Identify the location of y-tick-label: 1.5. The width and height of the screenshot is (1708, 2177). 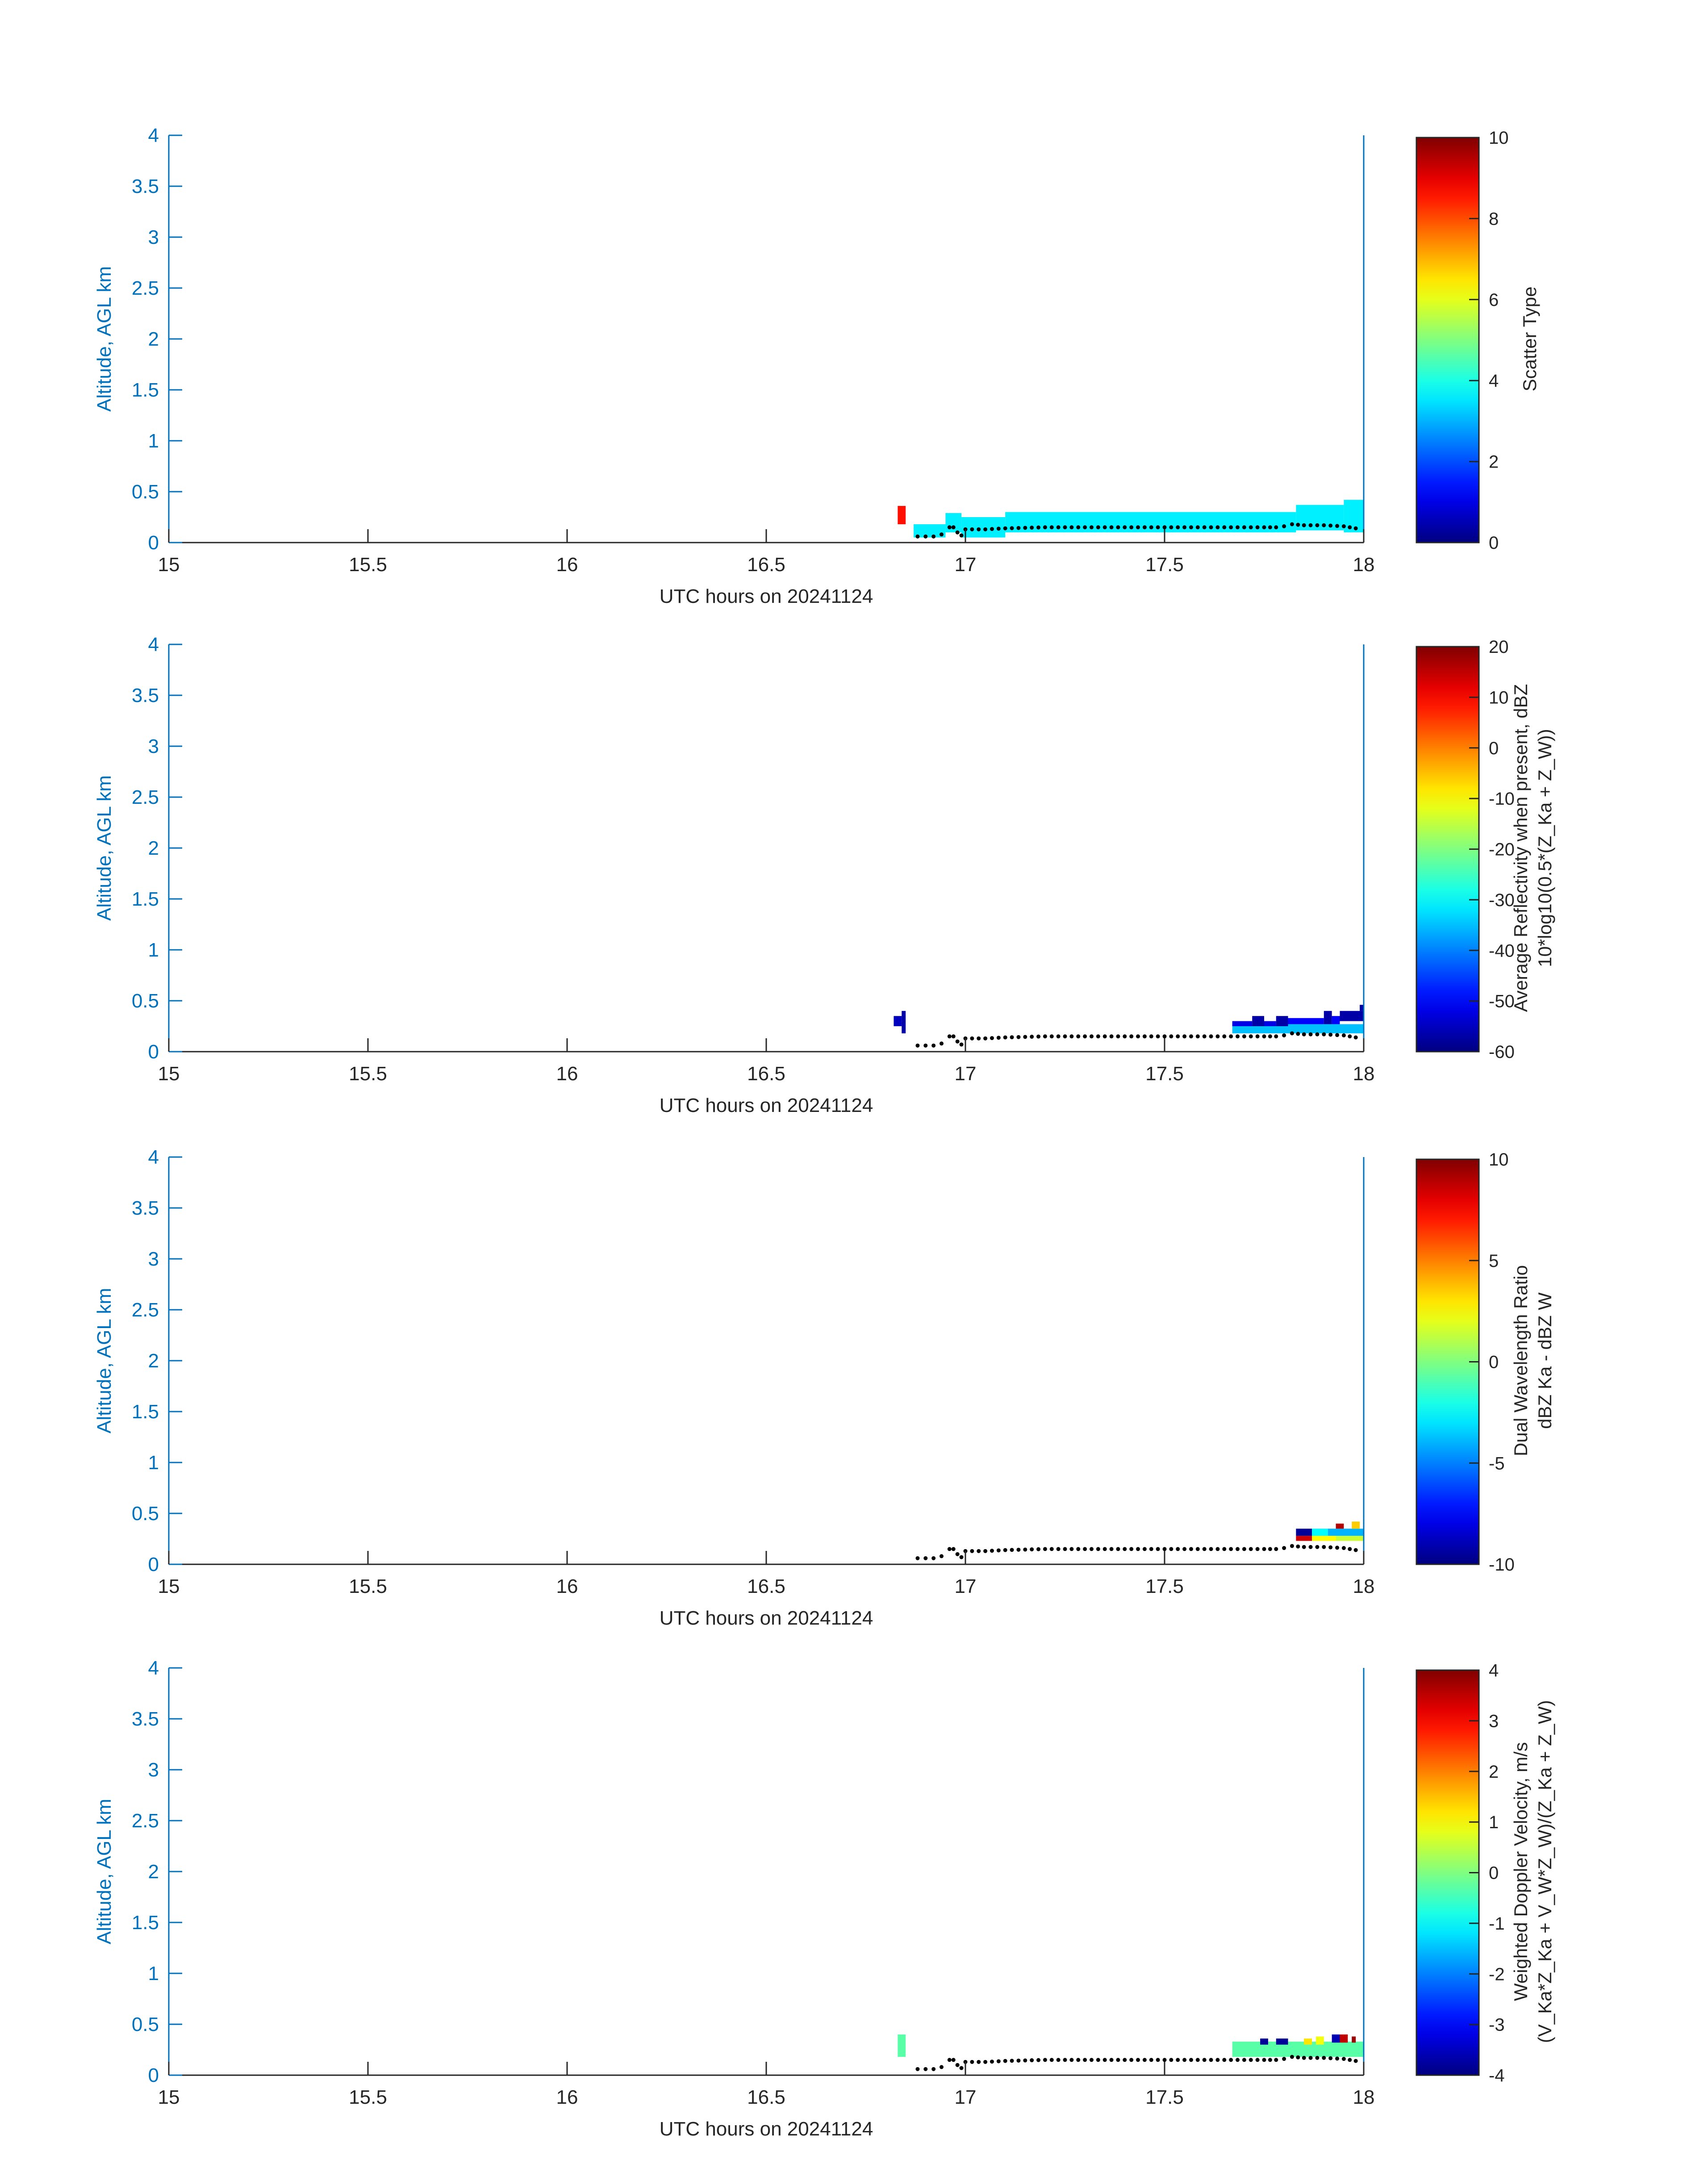
(145, 1923).